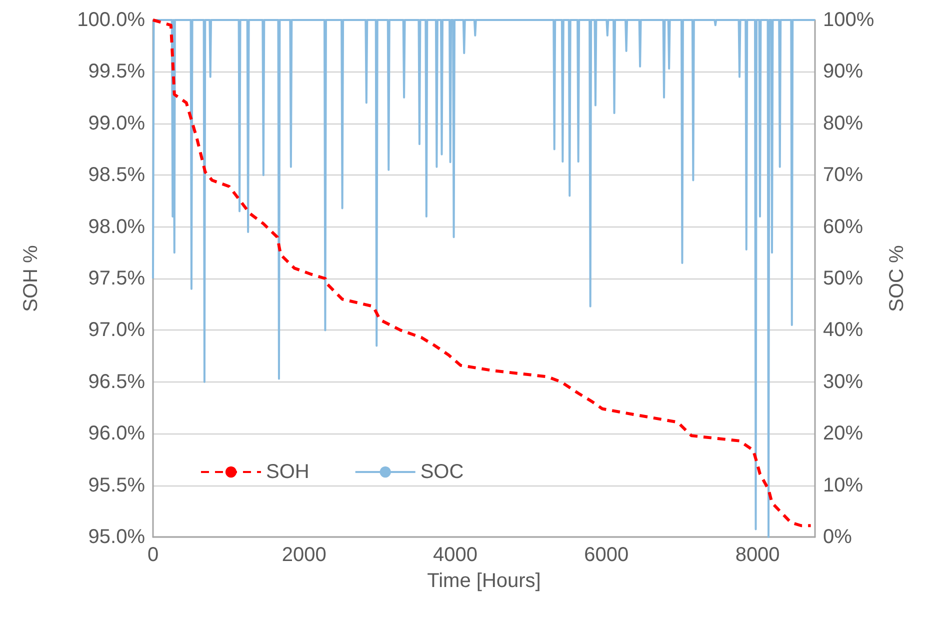  What do you see at coordinates (117, 433) in the screenshot?
I see `y-tick-label: 96.0%` at bounding box center [117, 433].